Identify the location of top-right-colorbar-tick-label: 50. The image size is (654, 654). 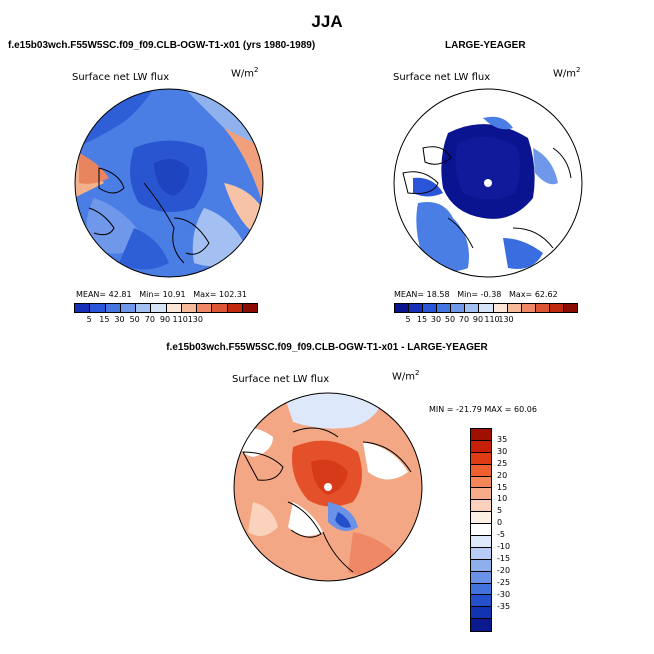
(450, 319).